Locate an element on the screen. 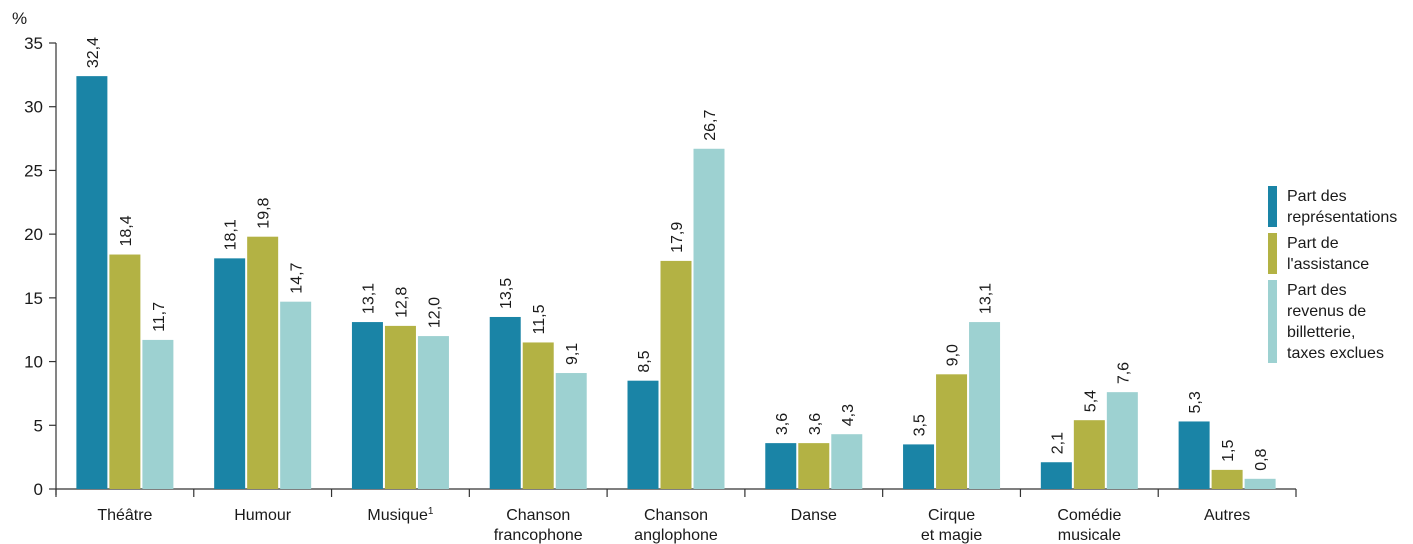 The image size is (1413, 544). y-axis: 0 5 10 15 20 25 30 35 is located at coordinates (40, 266).